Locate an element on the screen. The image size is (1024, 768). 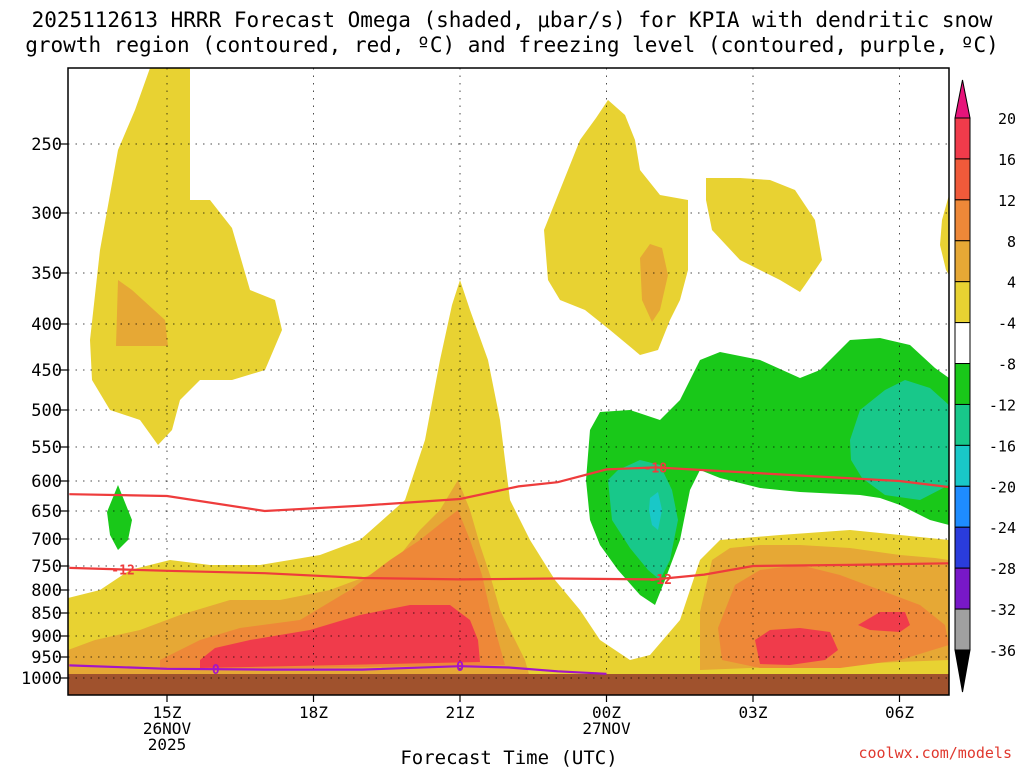
colorbar-label: -20 is located at coordinates (1002, 487).